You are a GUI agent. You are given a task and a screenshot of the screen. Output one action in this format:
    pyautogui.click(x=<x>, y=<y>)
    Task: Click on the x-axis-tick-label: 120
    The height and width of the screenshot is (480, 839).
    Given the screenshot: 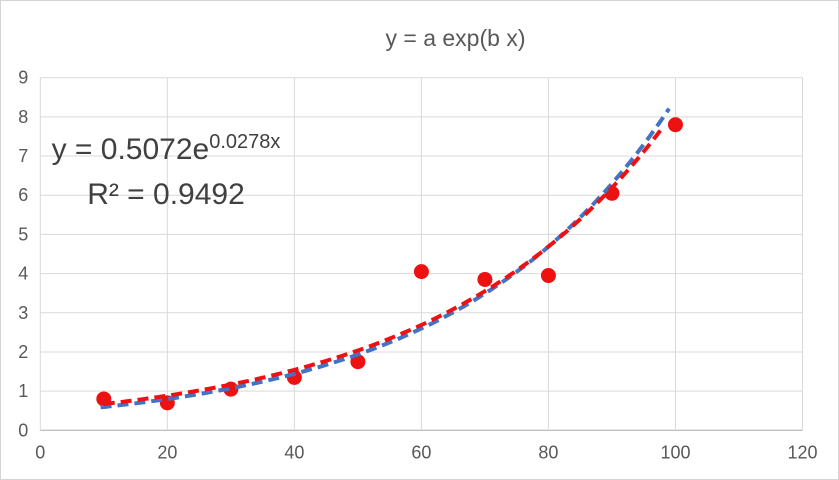 What is the action you would take?
    pyautogui.click(x=802, y=452)
    